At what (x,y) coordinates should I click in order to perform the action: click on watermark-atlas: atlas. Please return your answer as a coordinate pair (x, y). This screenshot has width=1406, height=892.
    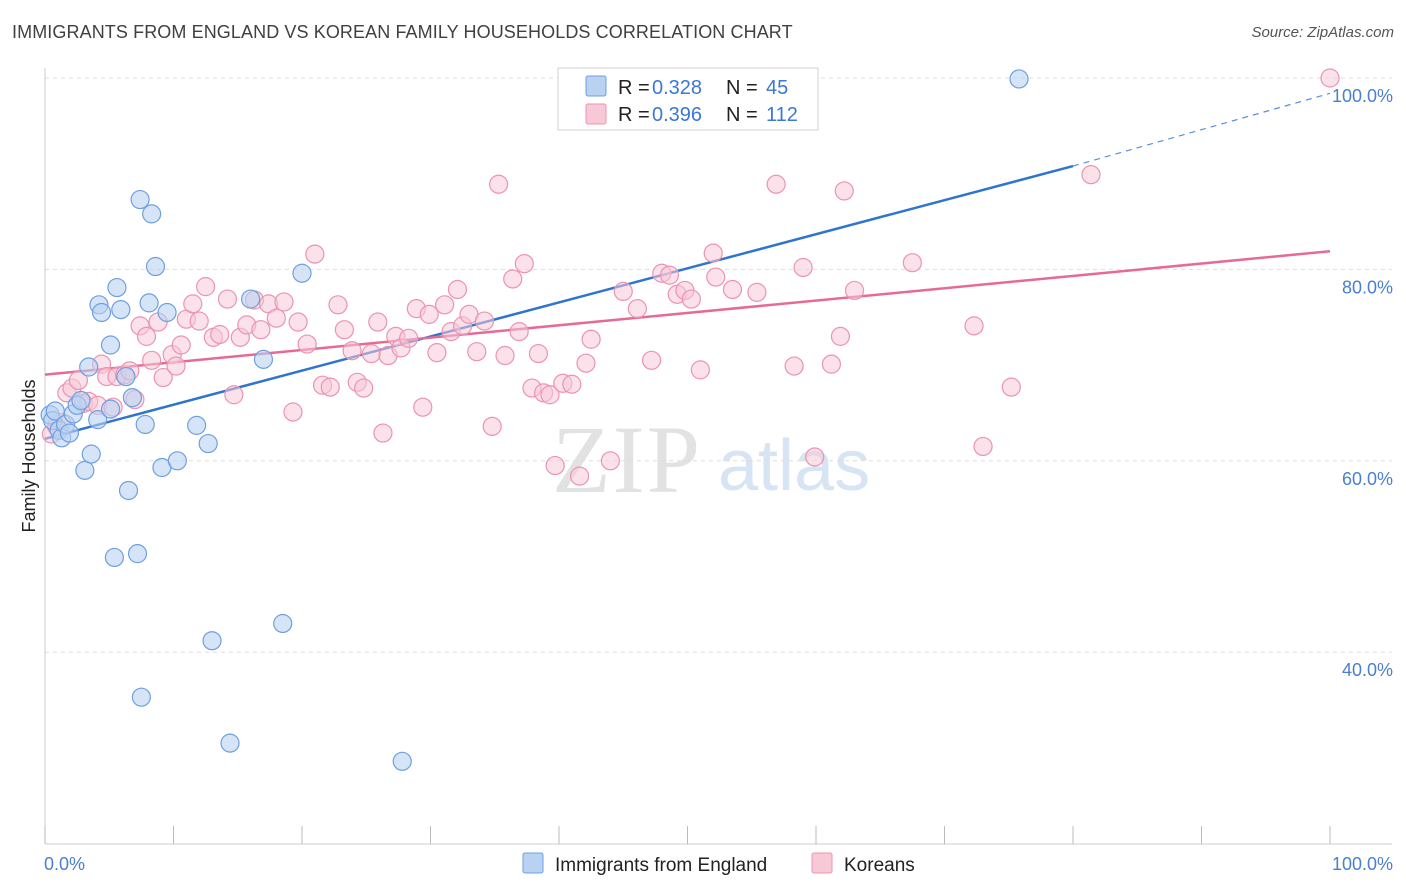
    Looking at the image, I should click on (794, 466).